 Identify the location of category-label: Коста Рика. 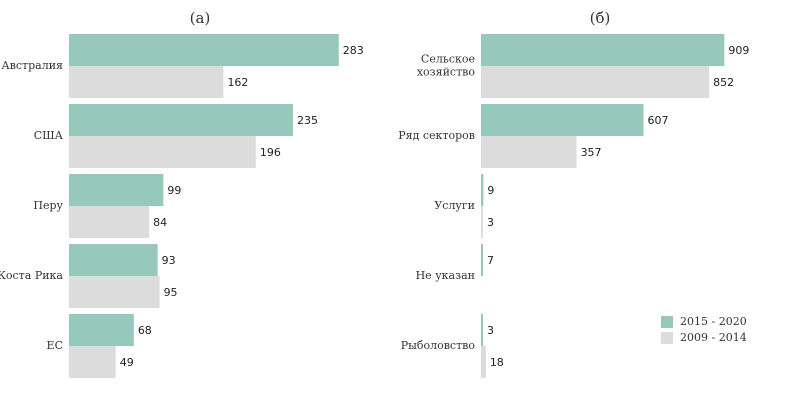
(31, 275).